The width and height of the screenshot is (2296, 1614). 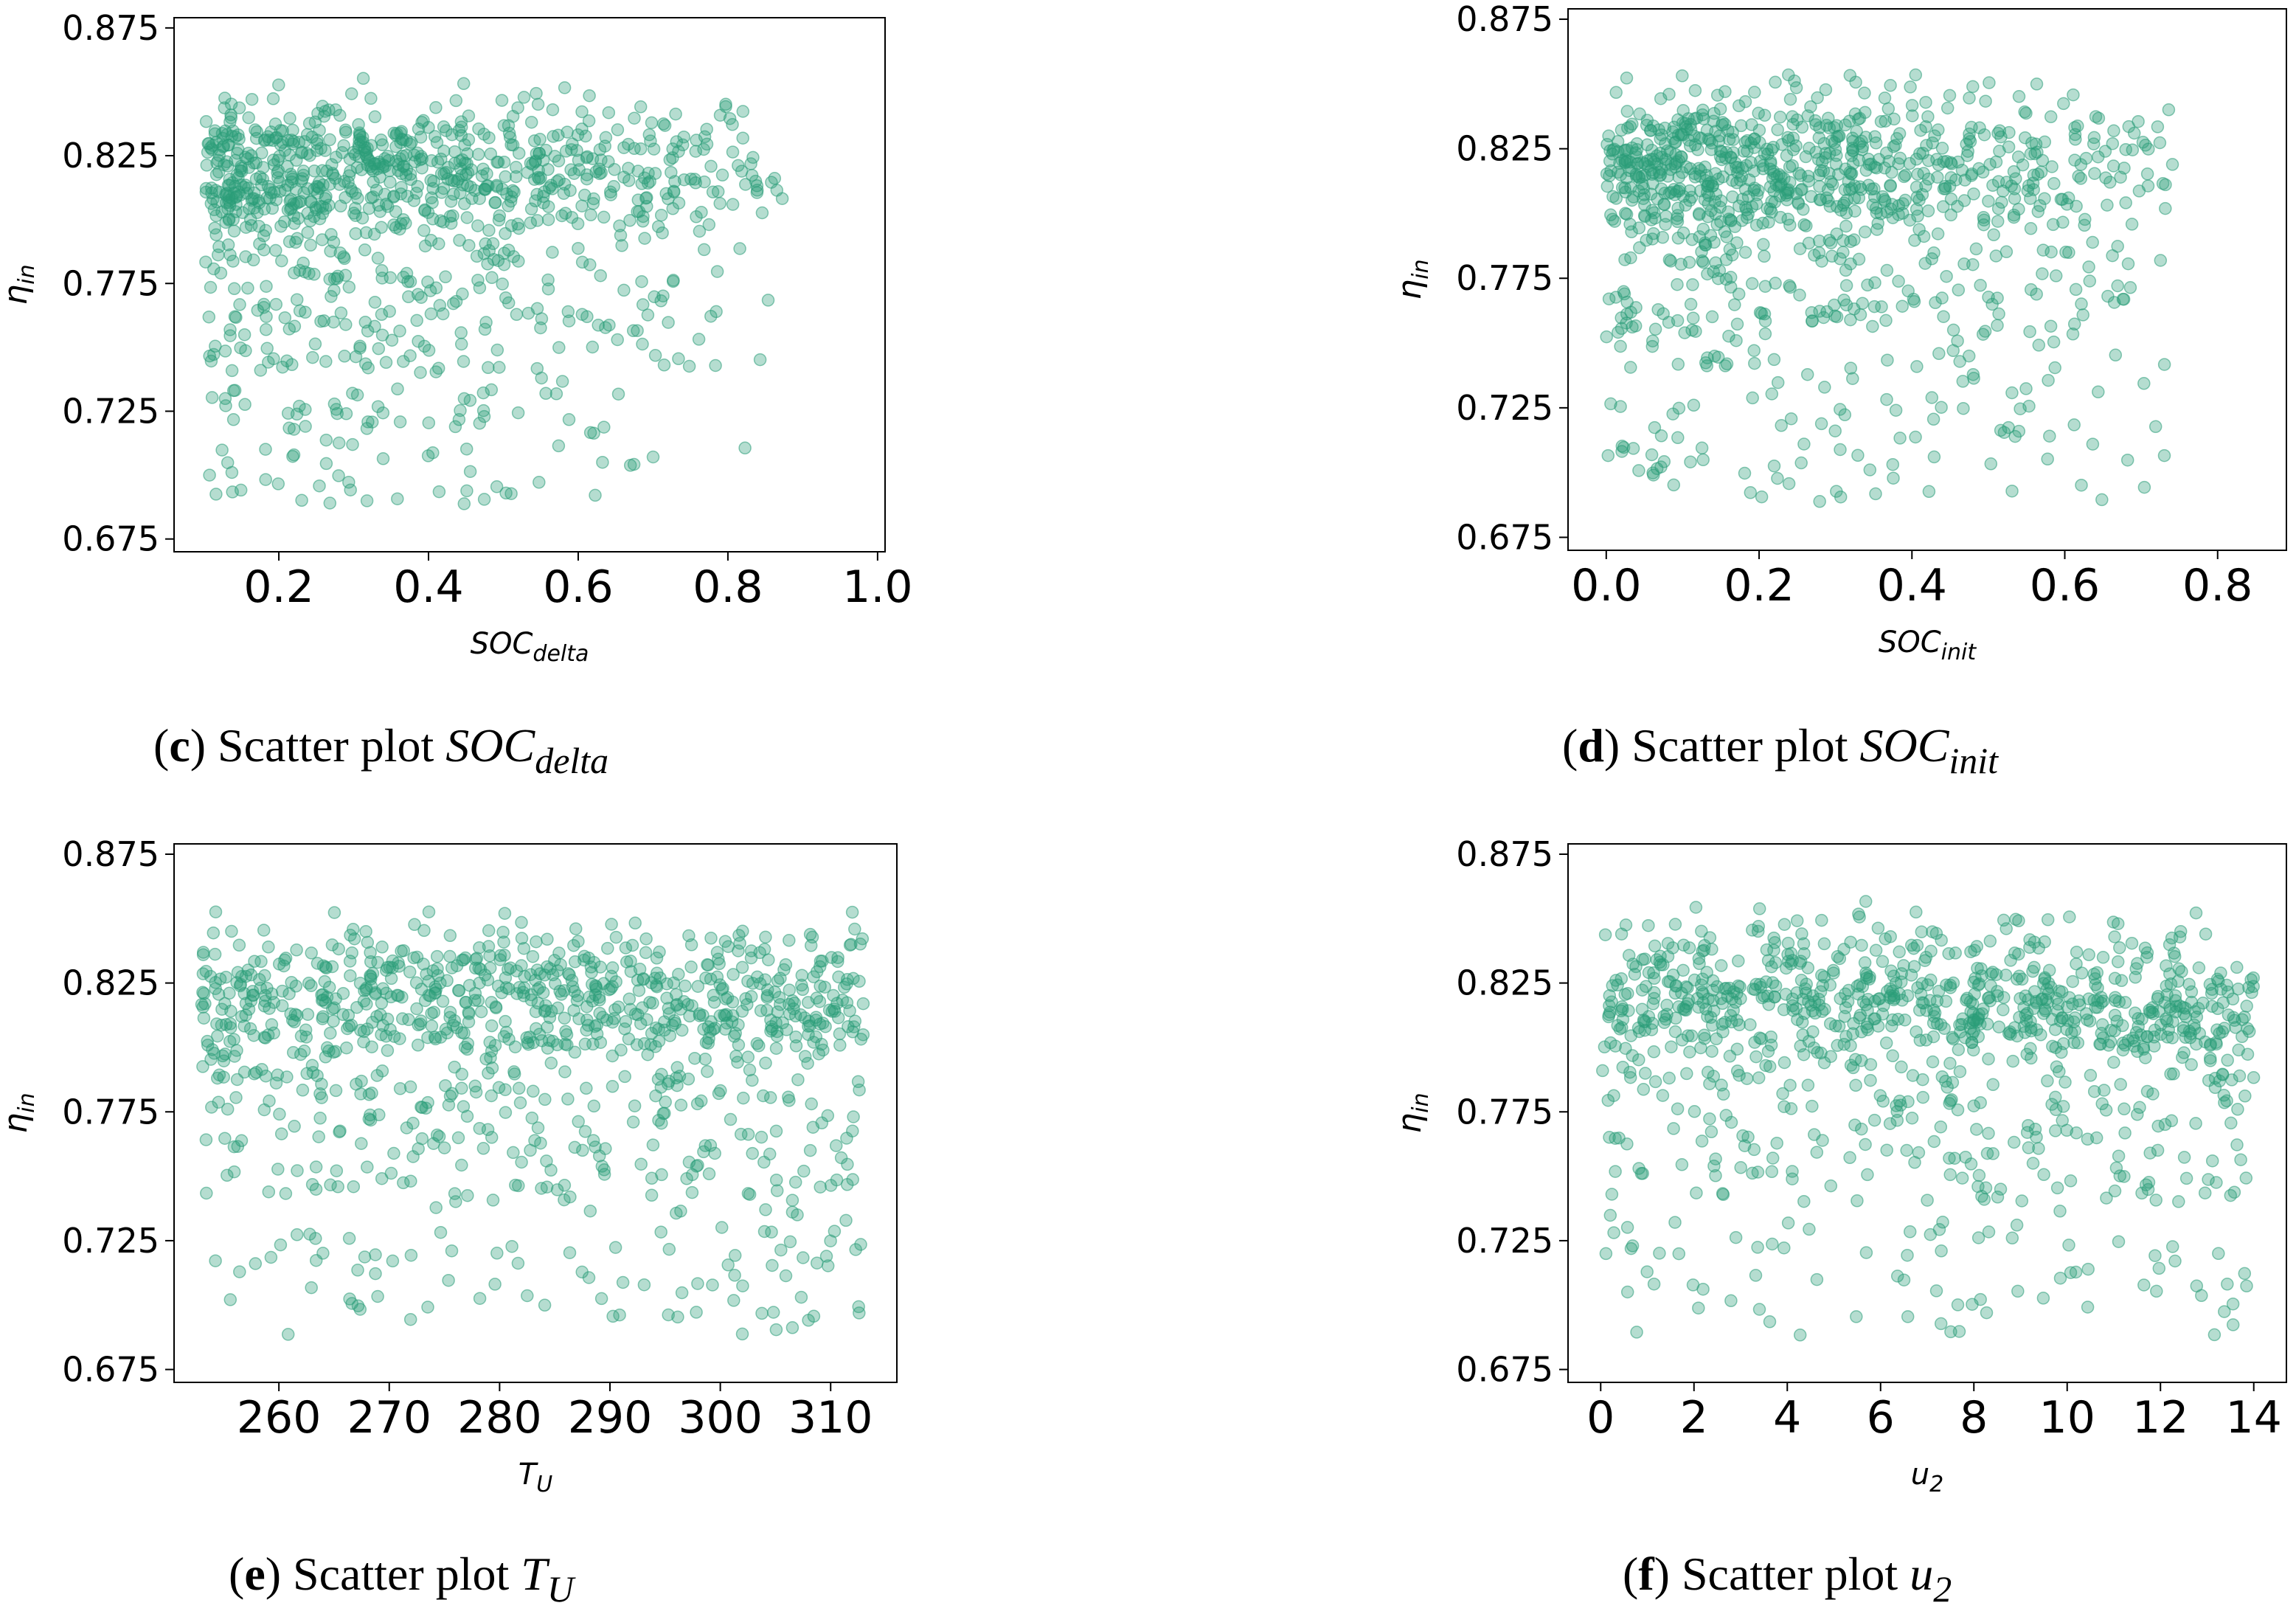 I want to click on axes-frame, so click(x=535, y=1113).